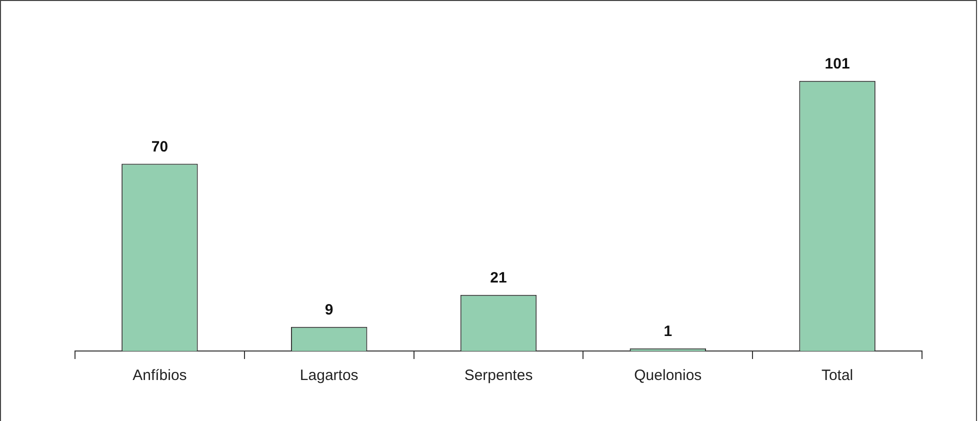 This screenshot has width=978, height=421. What do you see at coordinates (668, 375) in the screenshot?
I see `x-tick-label: Quelonios` at bounding box center [668, 375].